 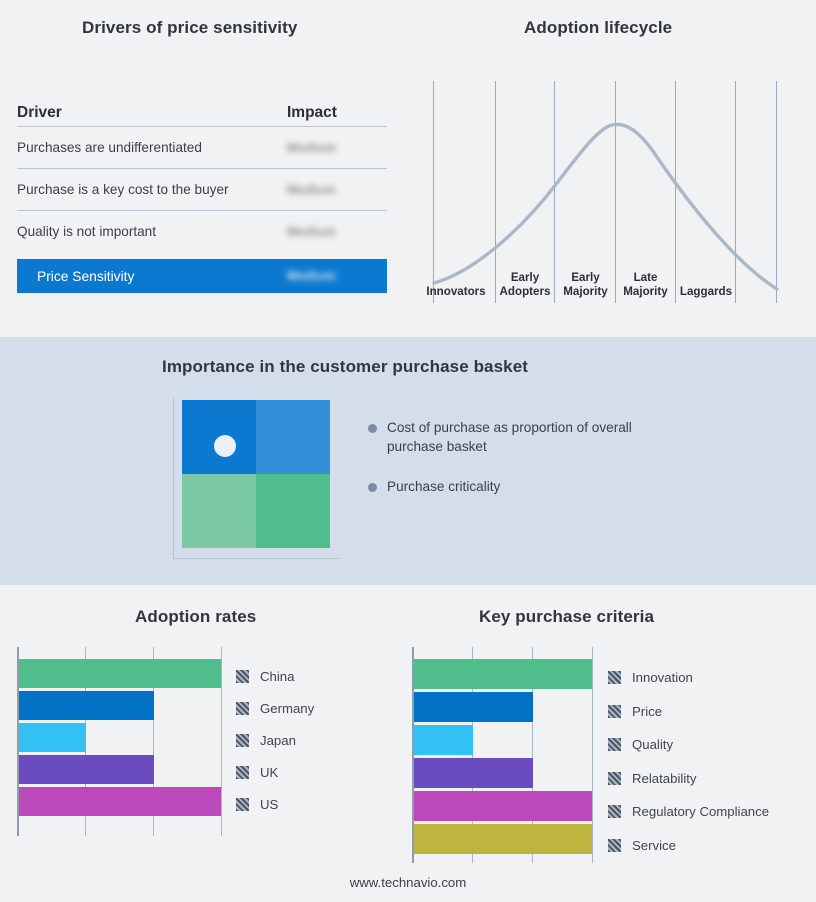 What do you see at coordinates (664, 778) in the screenshot?
I see `legend-label: Relatability` at bounding box center [664, 778].